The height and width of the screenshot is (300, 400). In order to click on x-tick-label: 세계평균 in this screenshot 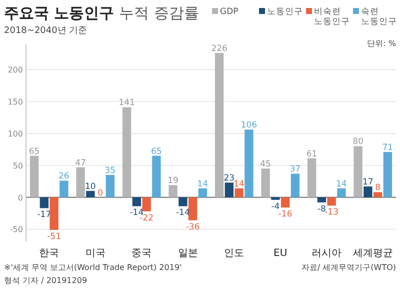, I will do `click(372, 253)`.